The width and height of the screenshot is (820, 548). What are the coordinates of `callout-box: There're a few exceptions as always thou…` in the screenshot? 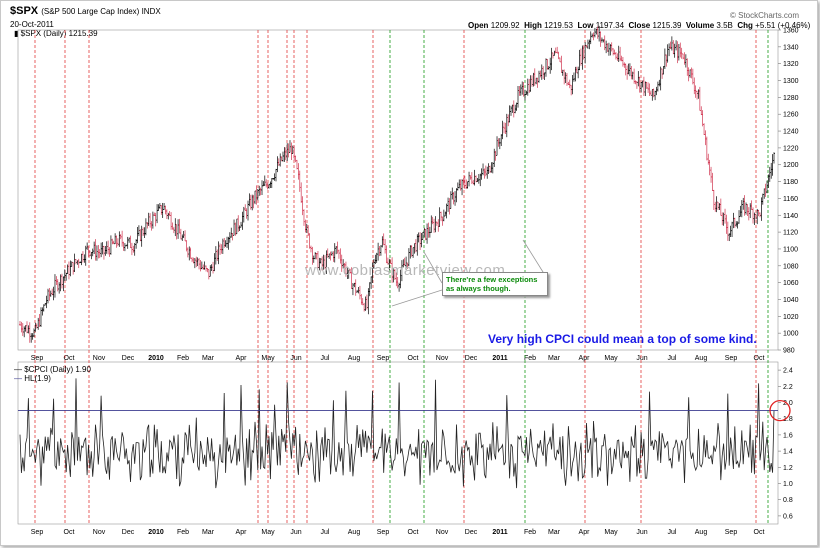 It's located at (495, 284).